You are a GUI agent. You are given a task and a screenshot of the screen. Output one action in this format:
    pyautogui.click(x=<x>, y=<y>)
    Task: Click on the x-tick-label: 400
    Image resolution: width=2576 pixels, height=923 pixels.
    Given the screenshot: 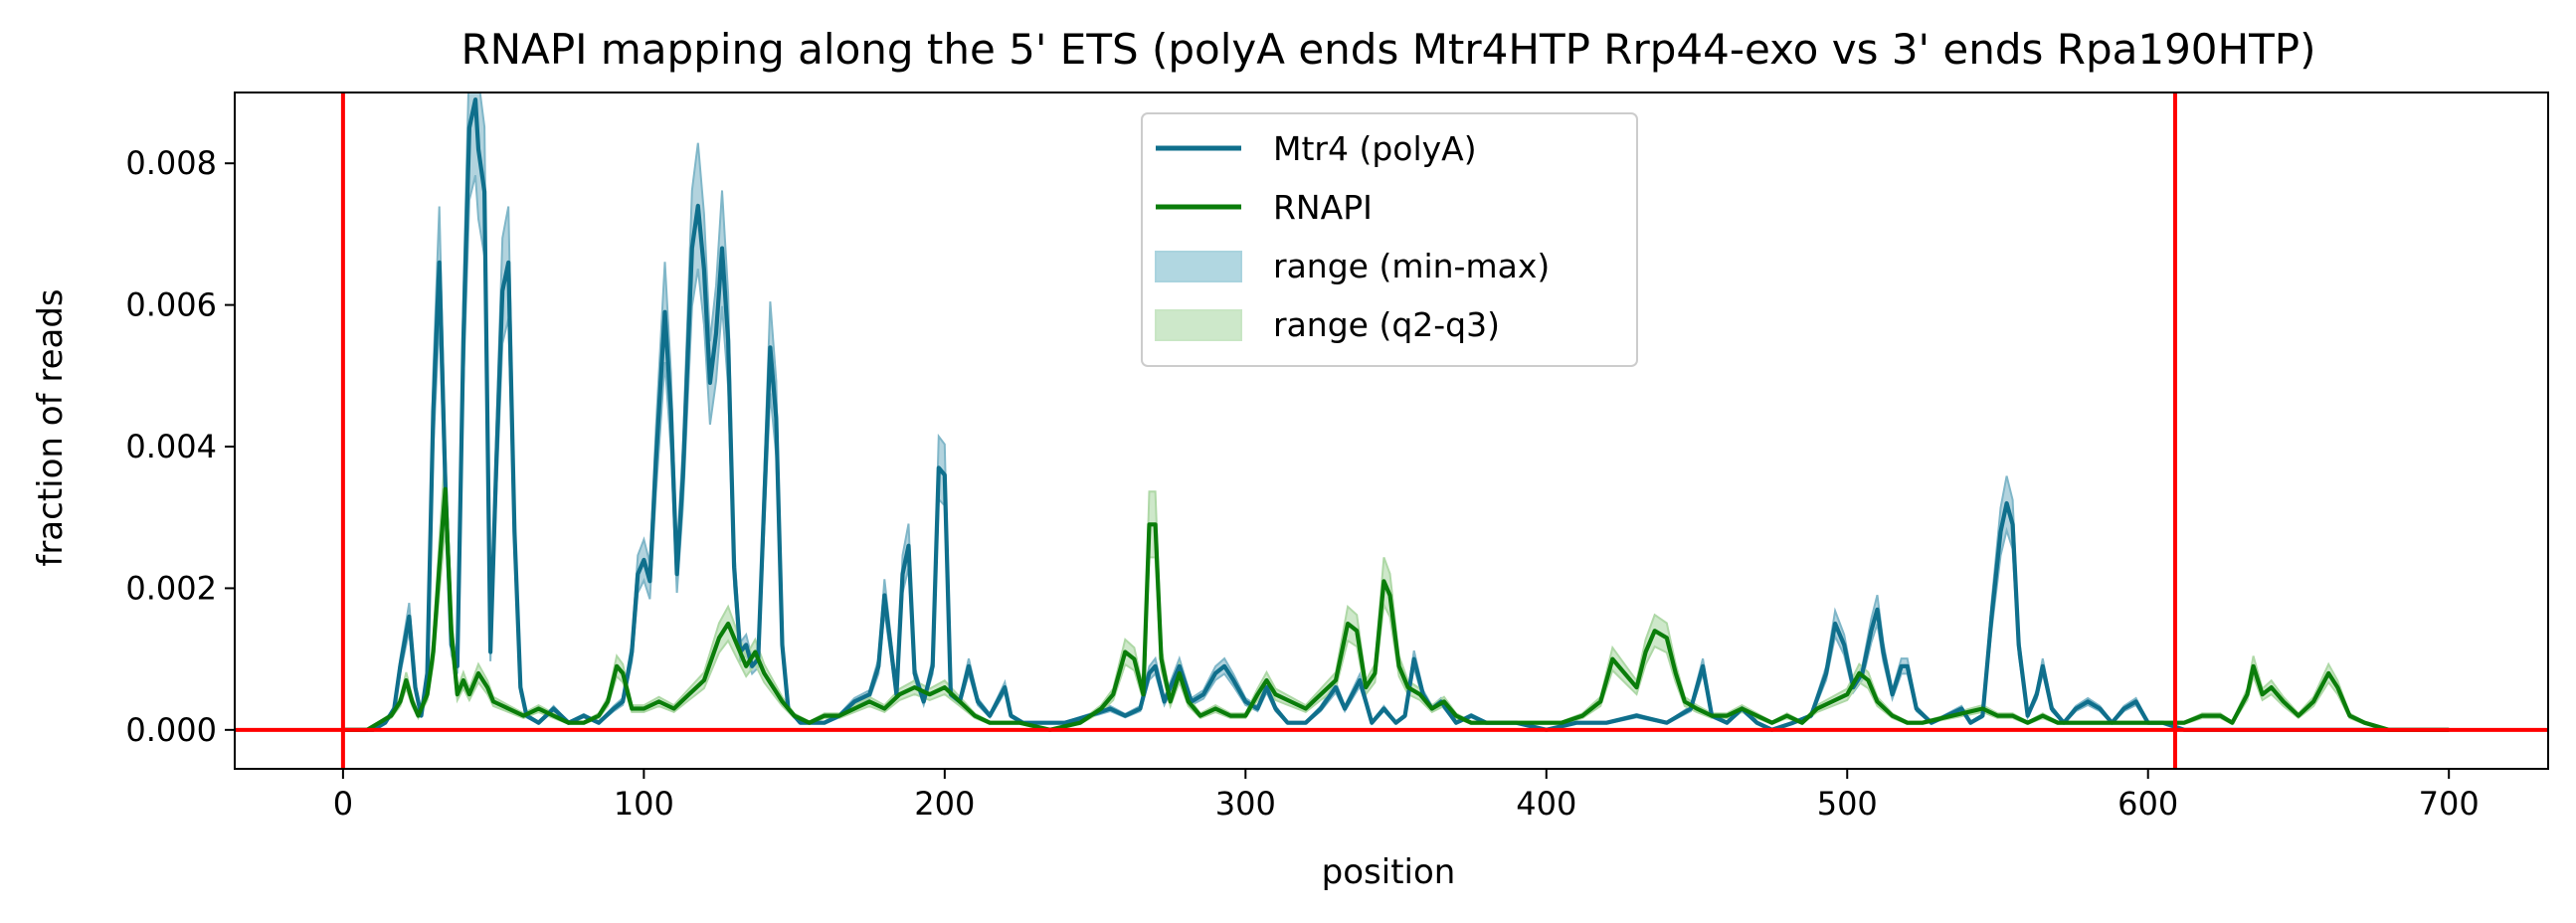 What is the action you would take?
    pyautogui.click(x=1546, y=804)
    